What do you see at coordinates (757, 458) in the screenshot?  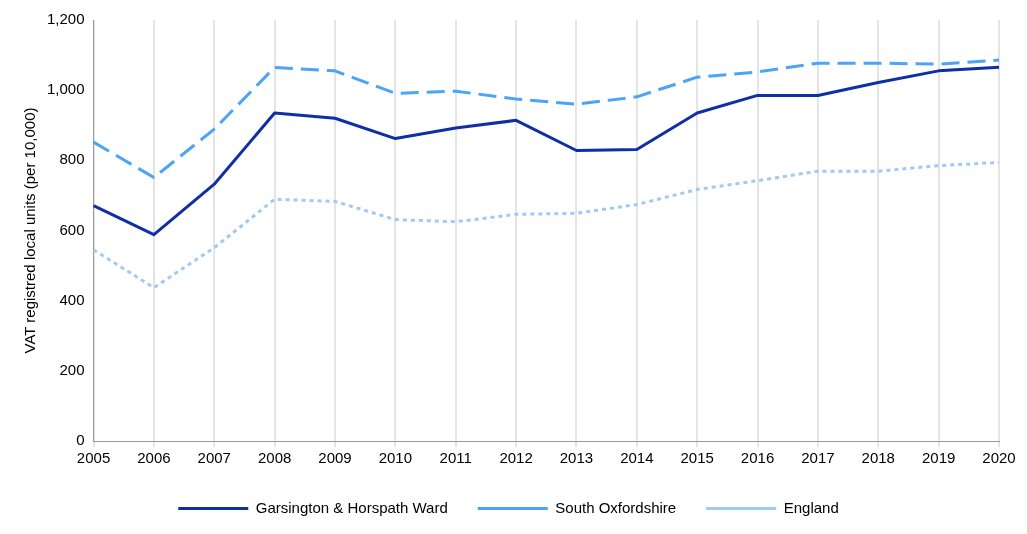 I see `x-tick-label: 2016` at bounding box center [757, 458].